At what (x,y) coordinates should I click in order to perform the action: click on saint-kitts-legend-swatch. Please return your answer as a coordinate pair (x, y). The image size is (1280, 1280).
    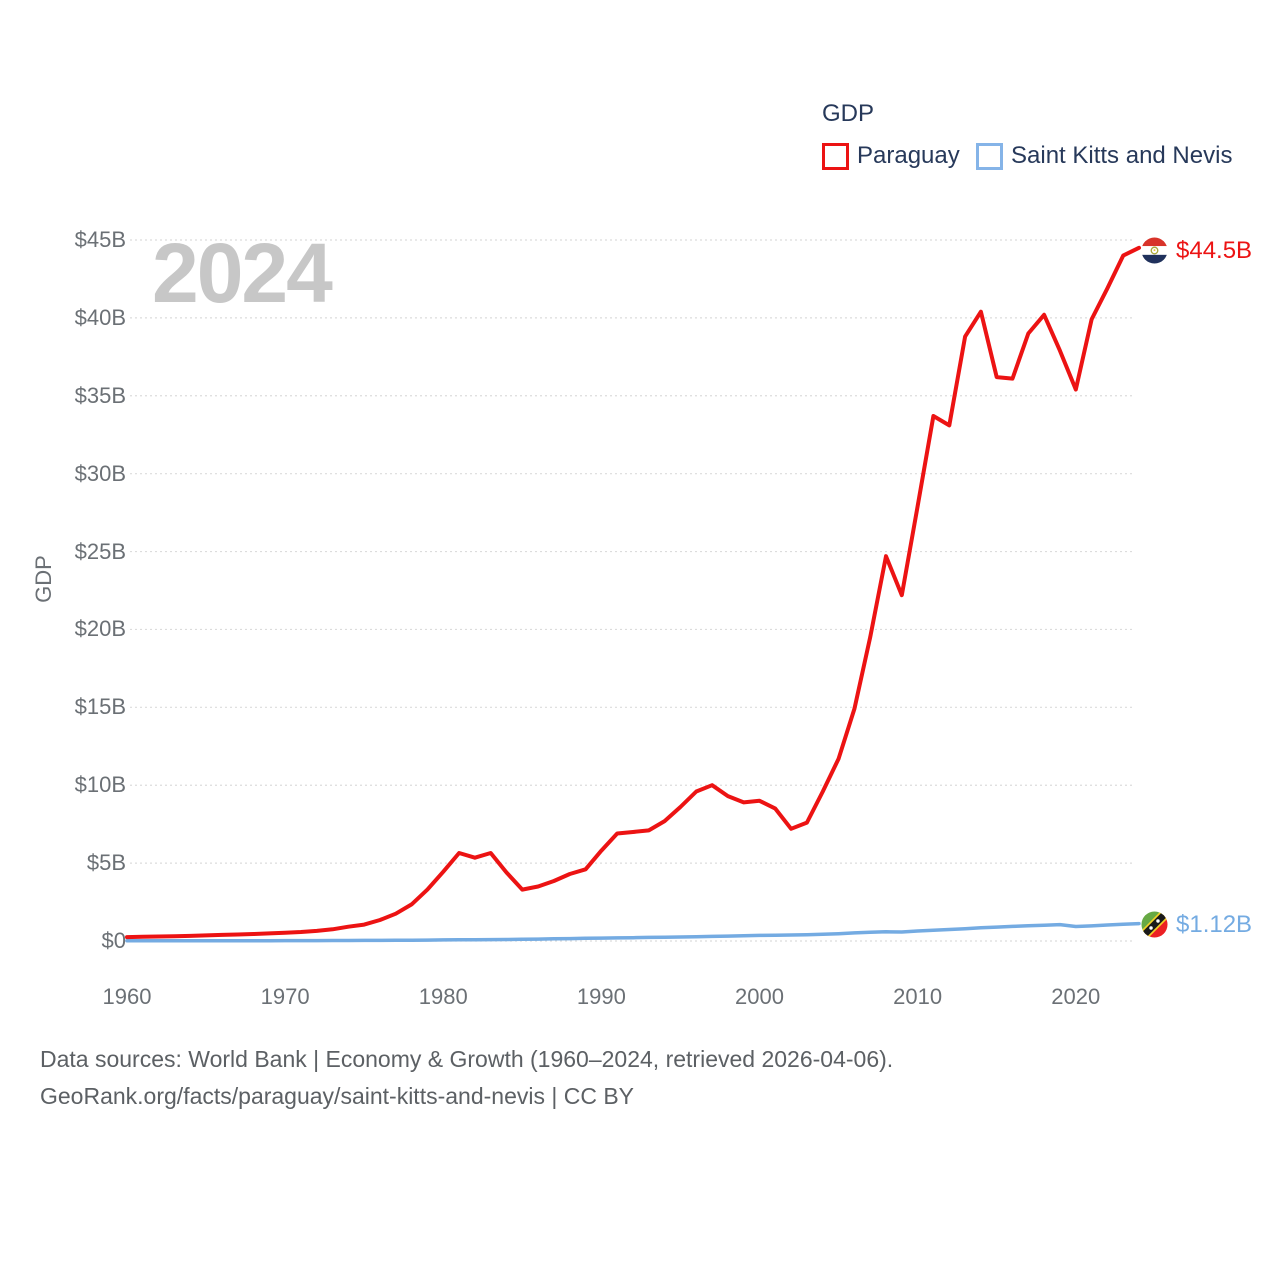
    Looking at the image, I should click on (989, 156).